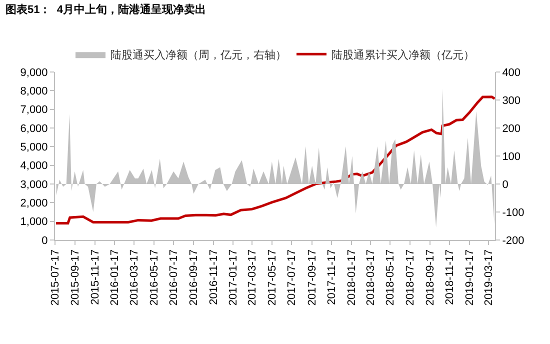 This screenshot has width=550, height=344. What do you see at coordinates (106, 9) in the screenshot?
I see `chart-title: 图表51： 4月中上旬，陆港通呈现净卖出` at bounding box center [106, 9].